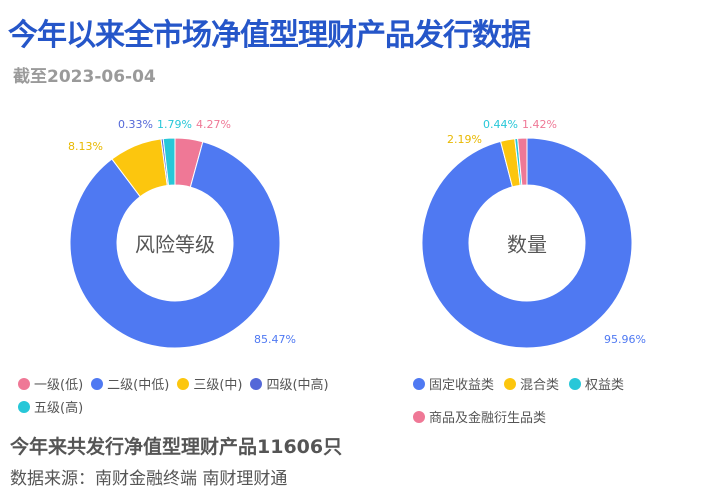  Describe the element at coordinates (213, 124) in the screenshot. I see `data-label: 4.27%` at that location.